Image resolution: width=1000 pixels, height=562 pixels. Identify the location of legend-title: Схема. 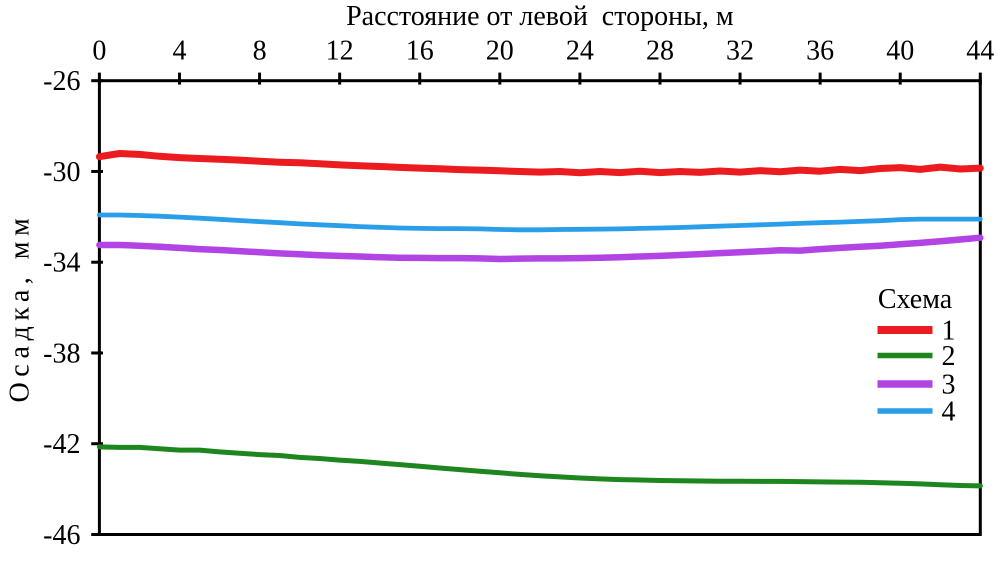
(915, 299).